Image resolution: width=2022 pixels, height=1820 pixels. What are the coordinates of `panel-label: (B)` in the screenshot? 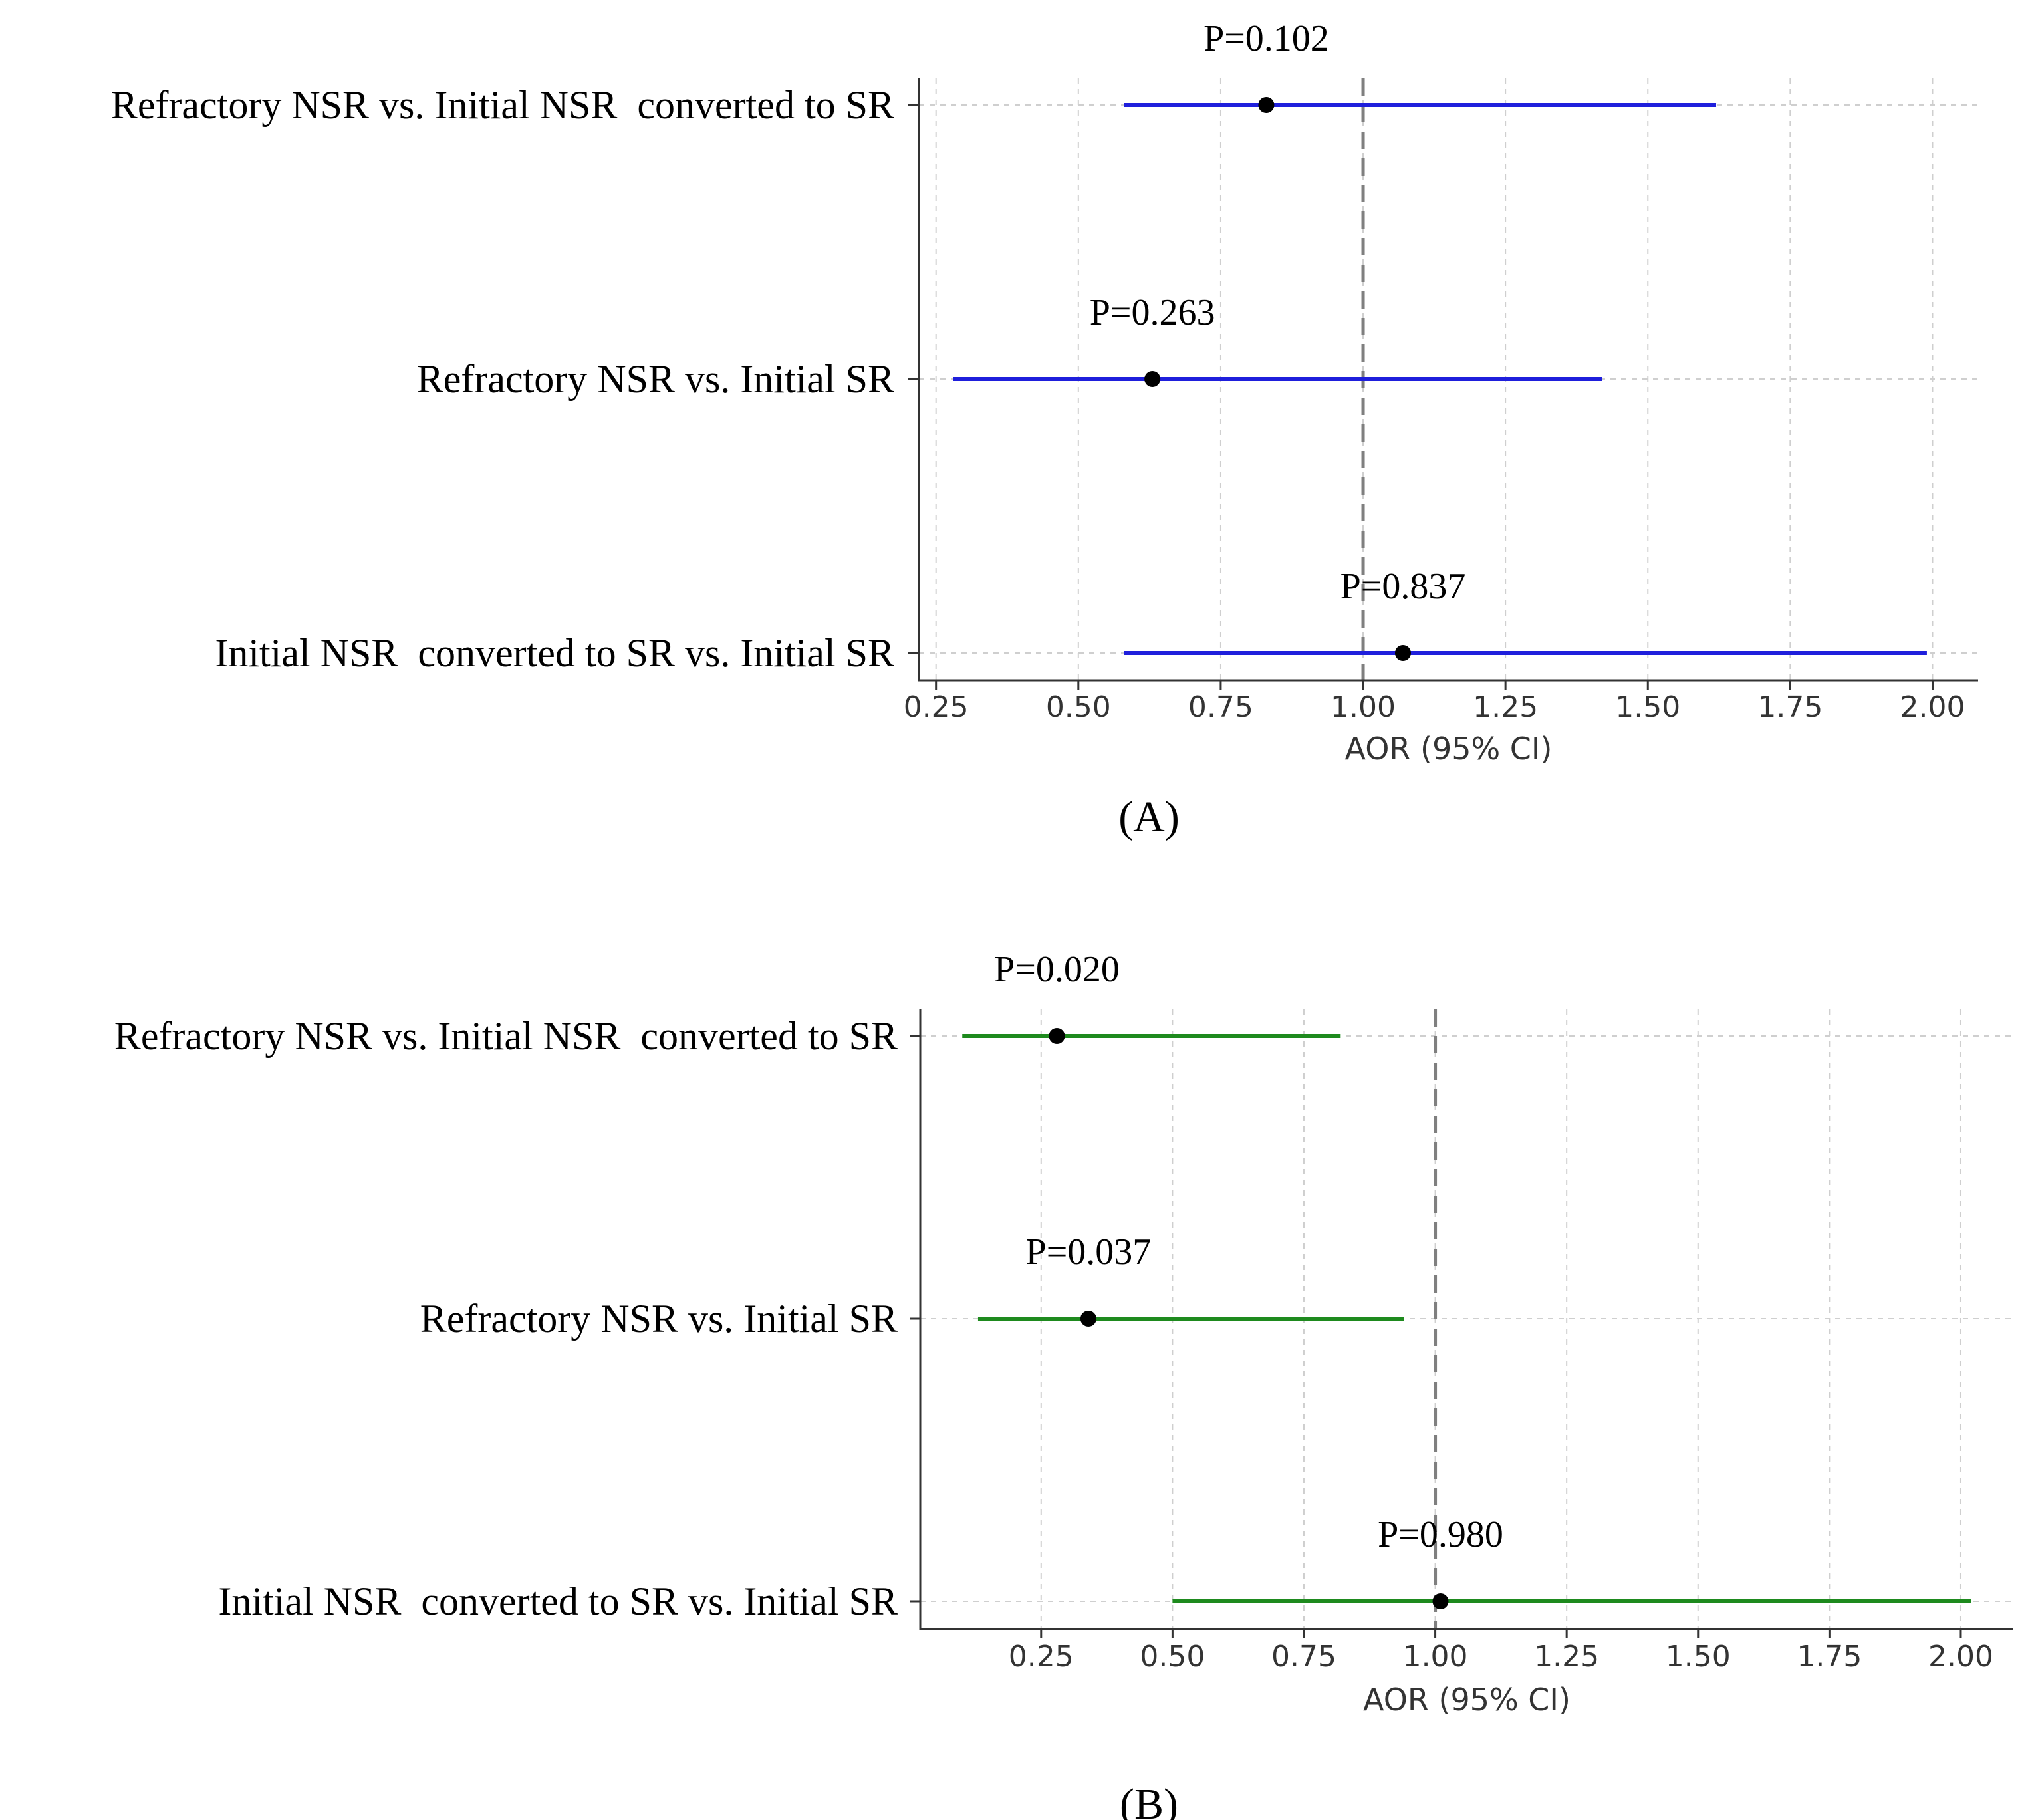 It's located at (1149, 1800).